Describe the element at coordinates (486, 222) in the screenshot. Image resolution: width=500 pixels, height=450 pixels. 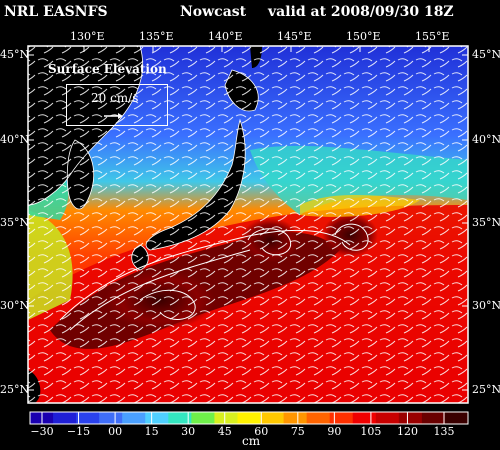
I see `lat-right-35: 35°N` at that location.